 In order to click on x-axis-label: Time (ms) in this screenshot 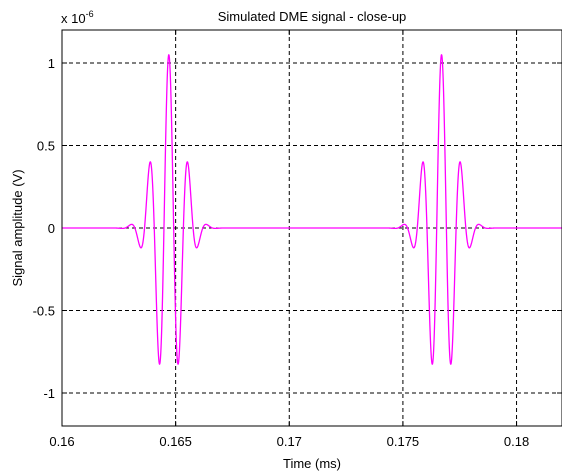, I will do `click(312, 463)`.